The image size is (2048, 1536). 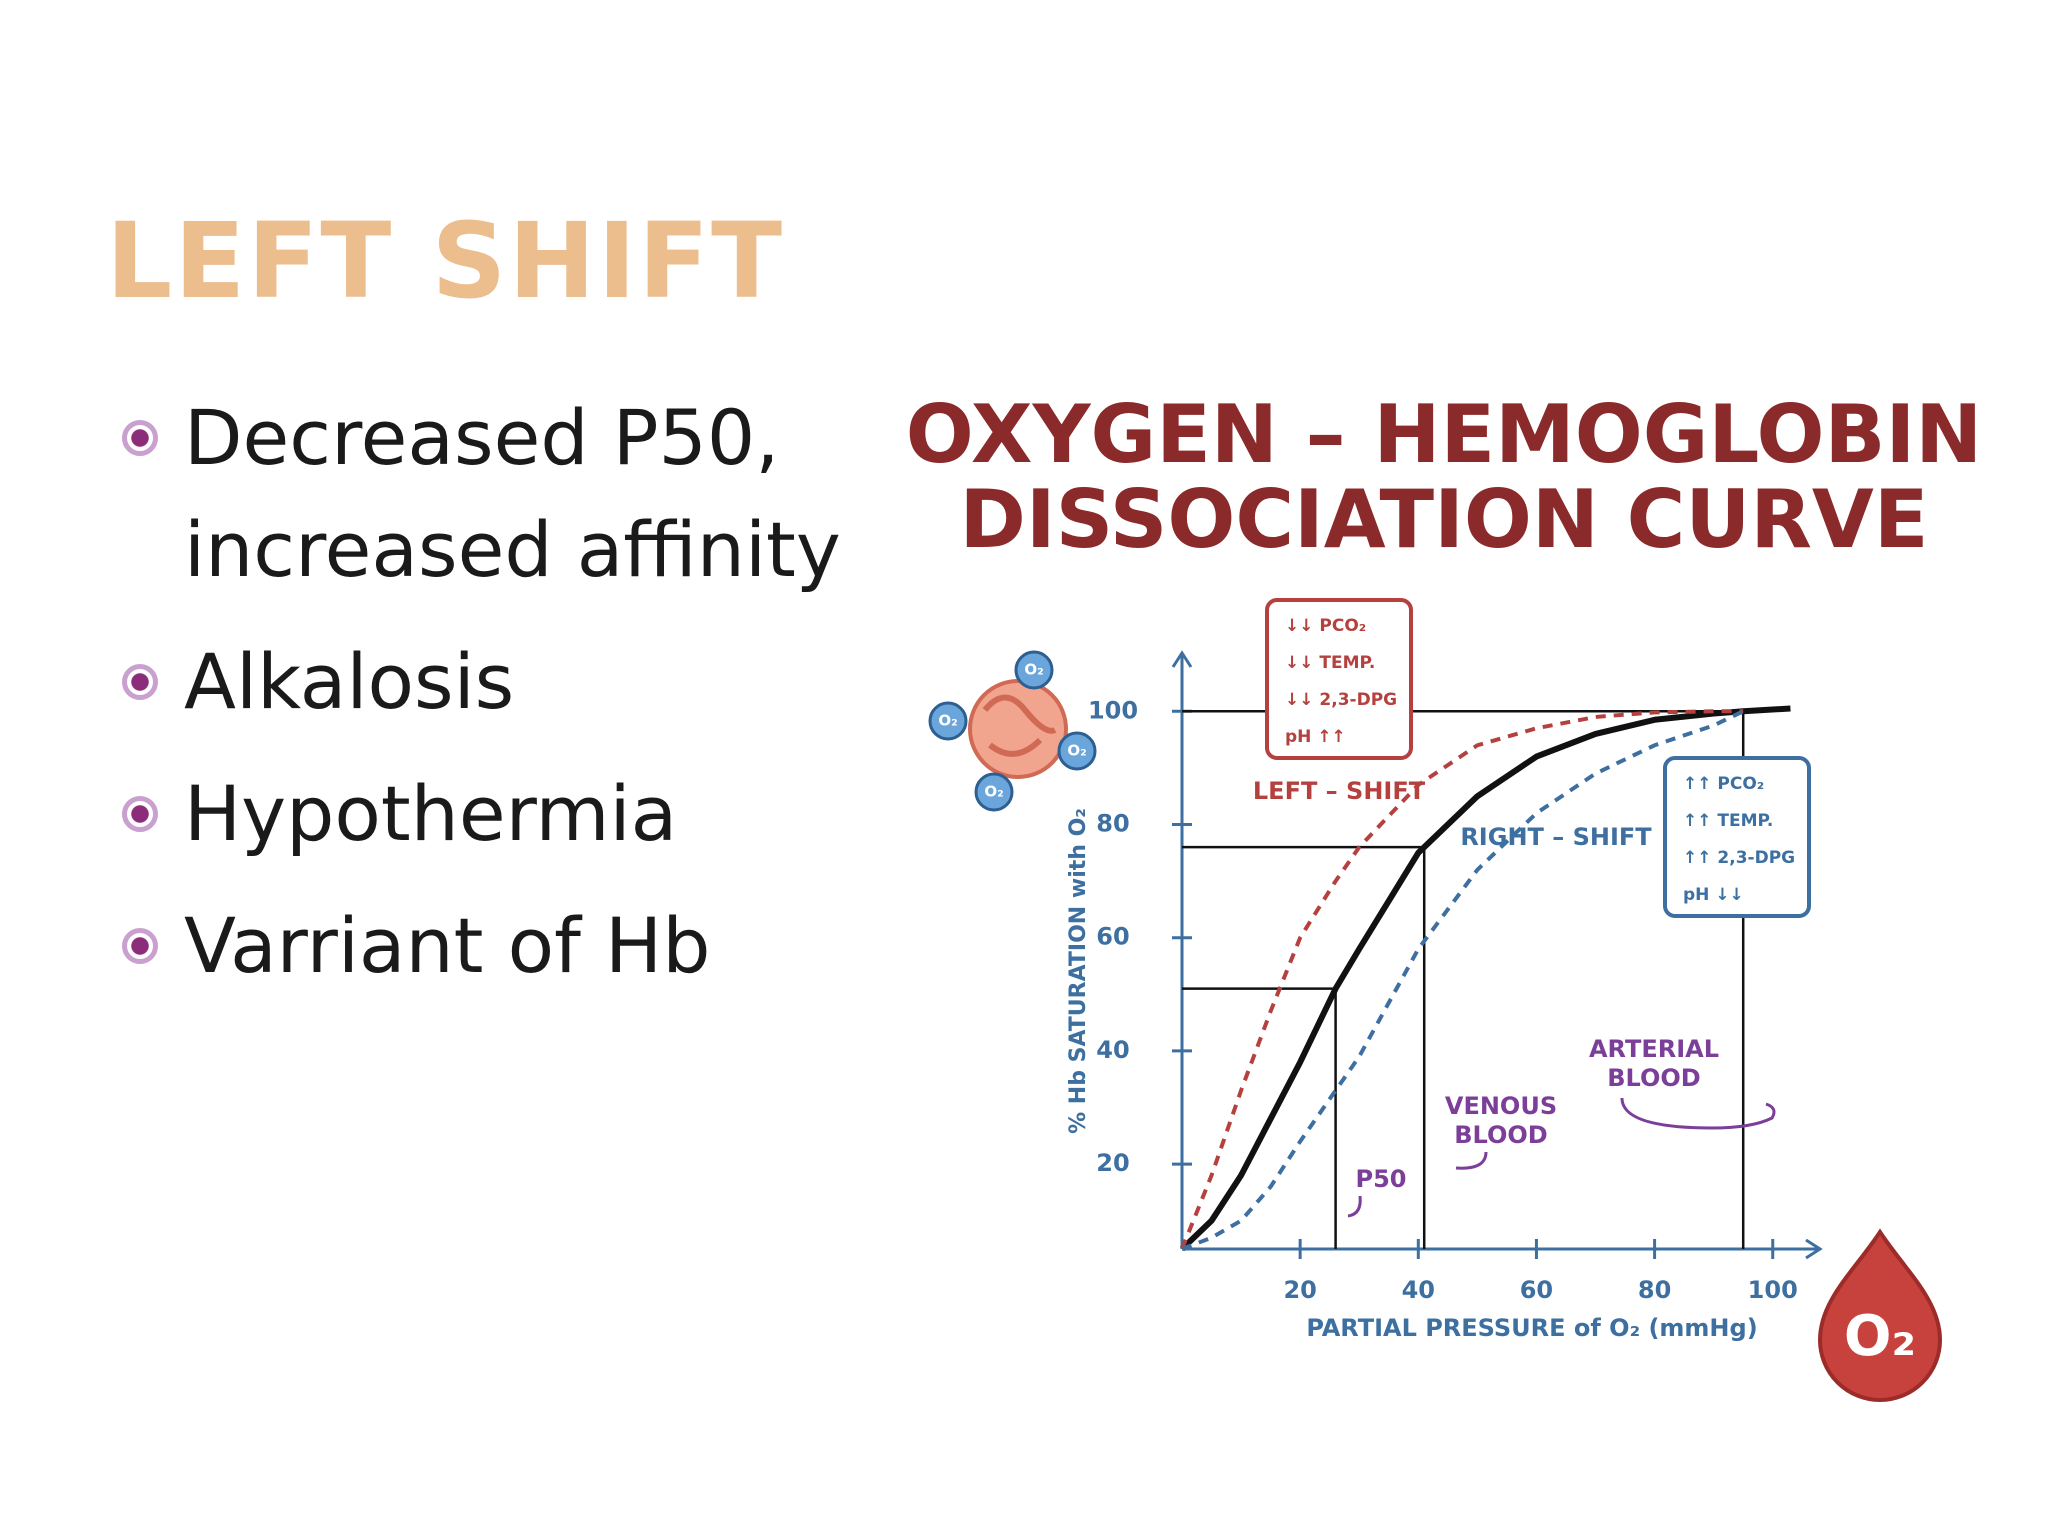 What do you see at coordinates (1112, 1050) in the screenshot?
I see `y-tick-label: 40` at bounding box center [1112, 1050].